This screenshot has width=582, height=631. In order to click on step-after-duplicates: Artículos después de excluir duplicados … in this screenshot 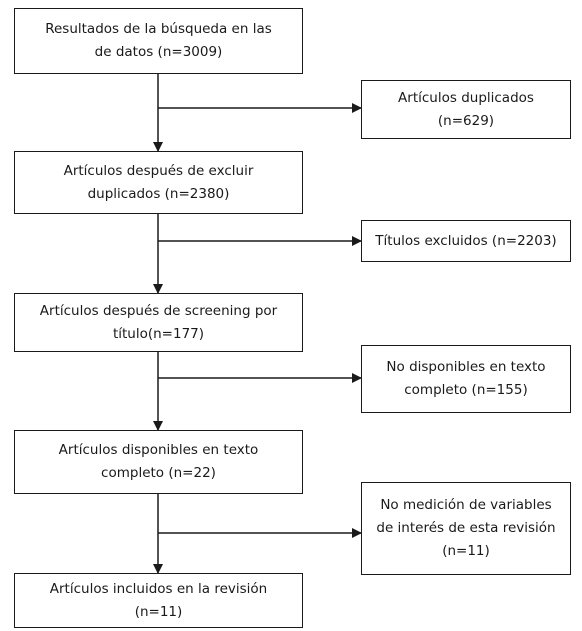, I will do `click(158, 182)`.